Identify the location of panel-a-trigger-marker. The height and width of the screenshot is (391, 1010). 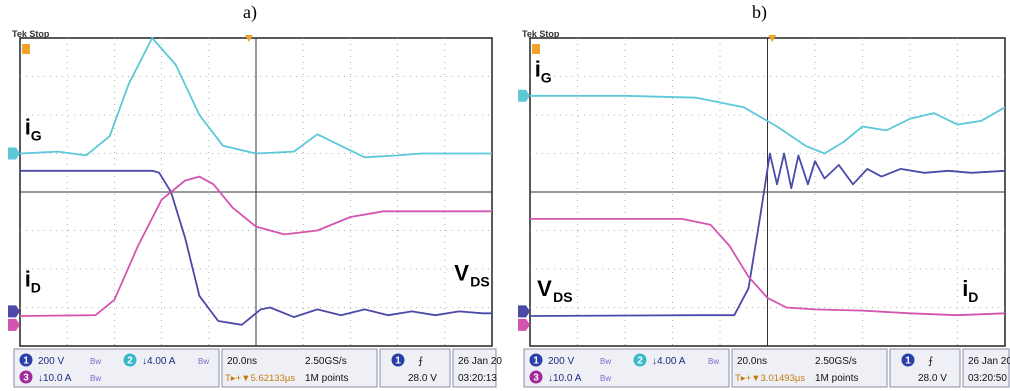
(248, 38).